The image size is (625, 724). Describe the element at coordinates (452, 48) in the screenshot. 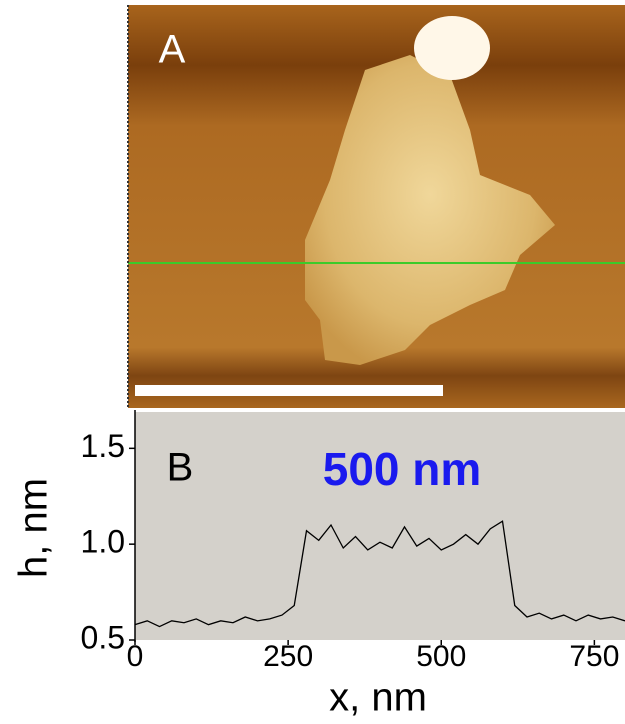

I see `particle` at that location.